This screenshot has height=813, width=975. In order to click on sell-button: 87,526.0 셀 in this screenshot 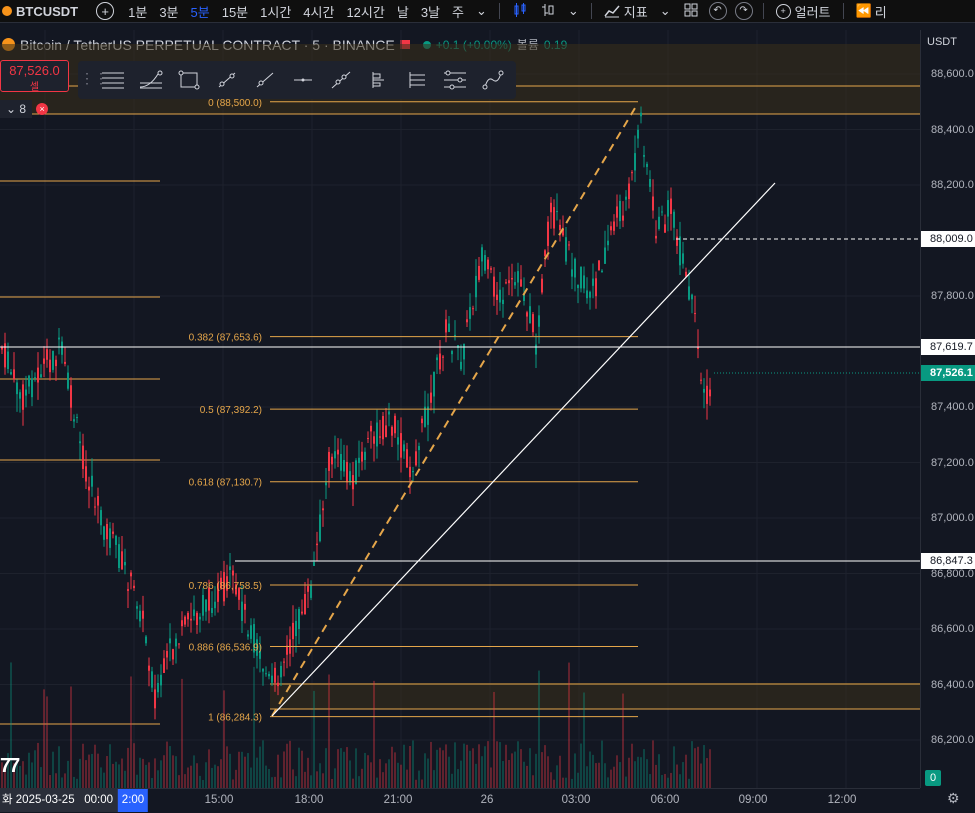, I will do `click(34, 76)`.